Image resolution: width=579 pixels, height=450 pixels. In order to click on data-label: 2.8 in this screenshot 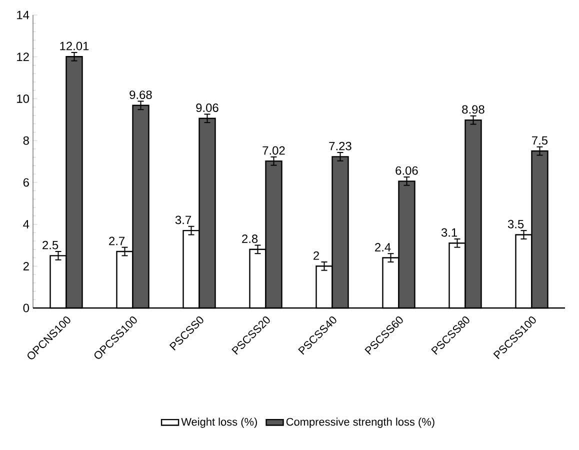, I will do `click(250, 239)`.